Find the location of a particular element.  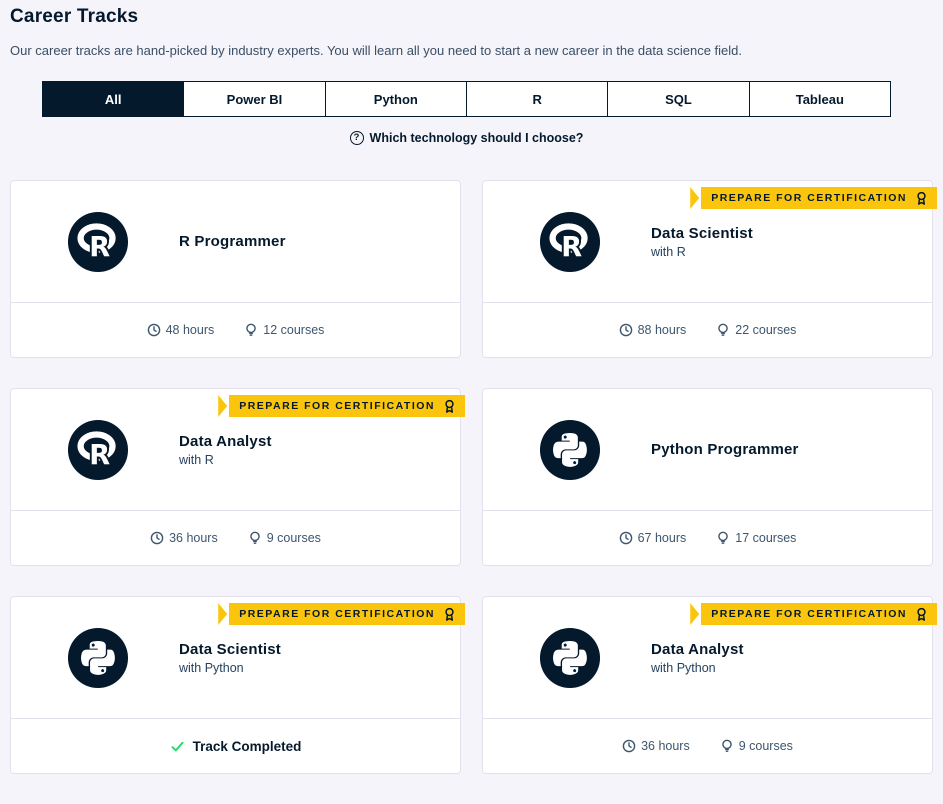

hours-stat: 88 hours is located at coordinates (653, 330).